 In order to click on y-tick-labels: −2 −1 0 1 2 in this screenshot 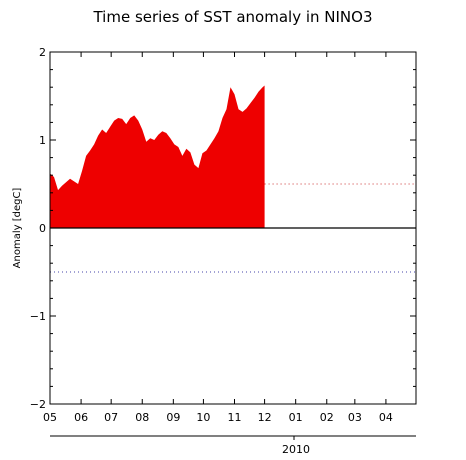, I will do `click(38, 228)`.